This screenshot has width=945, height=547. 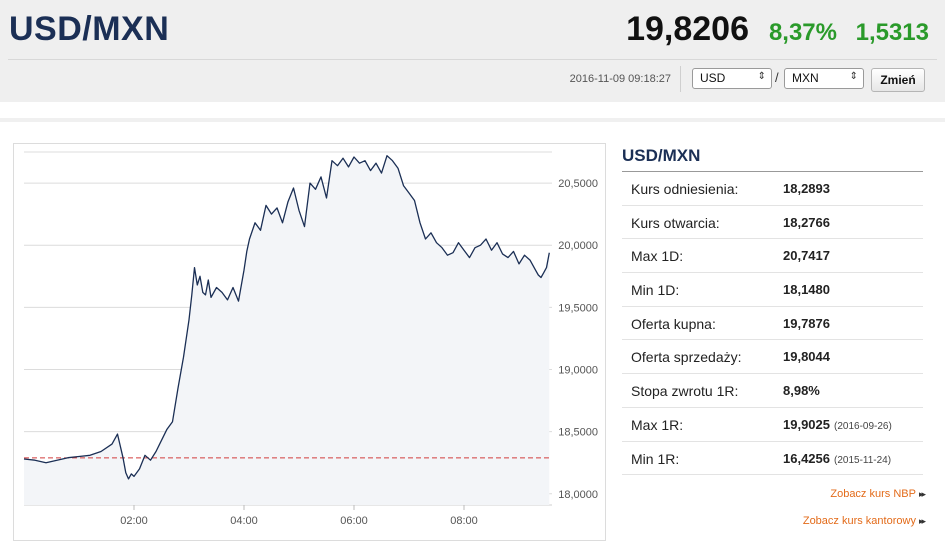 What do you see at coordinates (680, 79) in the screenshot?
I see `toolbar-separator` at bounding box center [680, 79].